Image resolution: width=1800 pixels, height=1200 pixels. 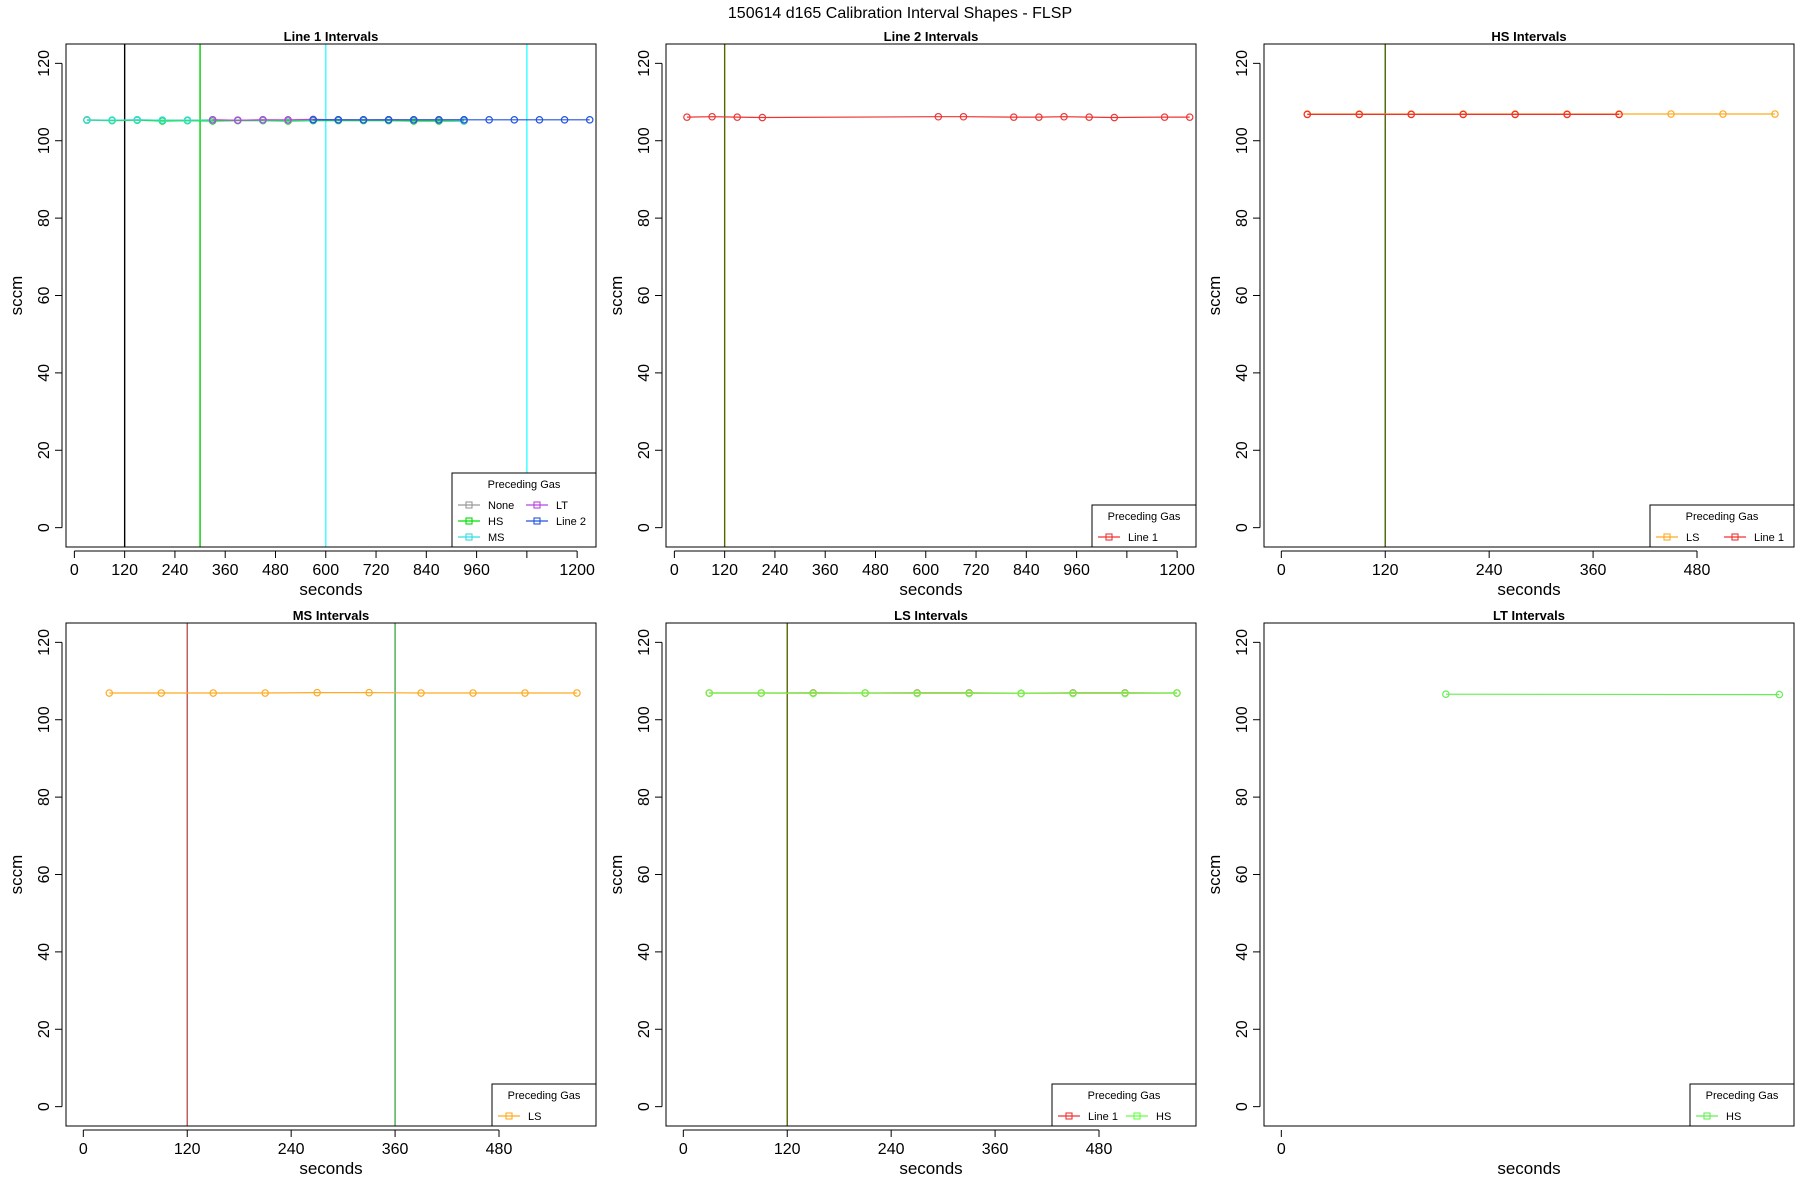 What do you see at coordinates (1103, 1117) in the screenshot?
I see `chart-4-legend-label-0: Line 1` at bounding box center [1103, 1117].